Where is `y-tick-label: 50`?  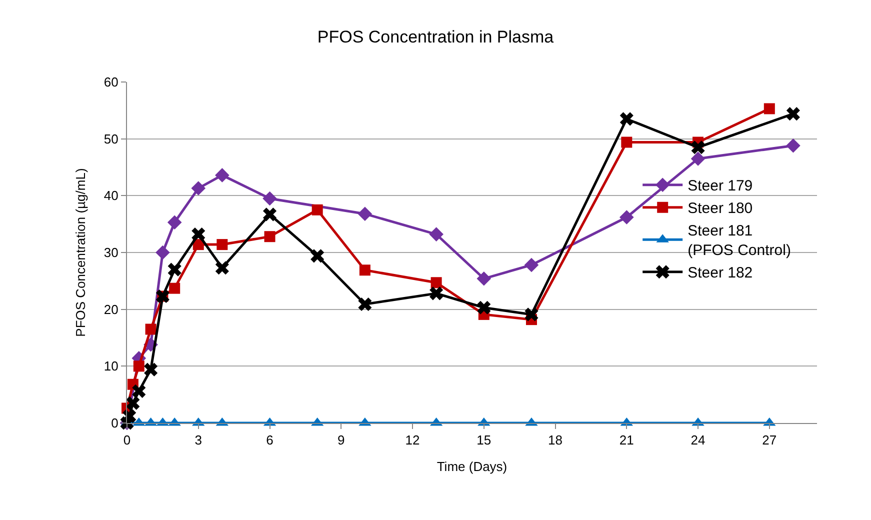
y-tick-label: 50 is located at coordinates (111, 138).